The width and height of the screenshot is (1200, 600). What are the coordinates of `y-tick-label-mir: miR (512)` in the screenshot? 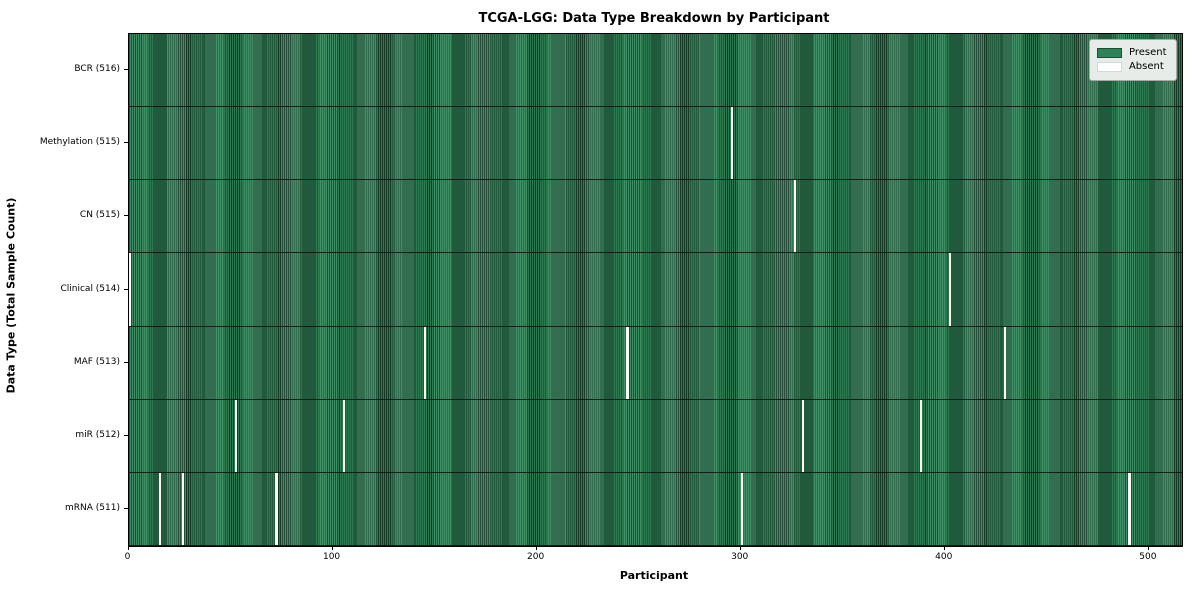 It's located at (97, 434).